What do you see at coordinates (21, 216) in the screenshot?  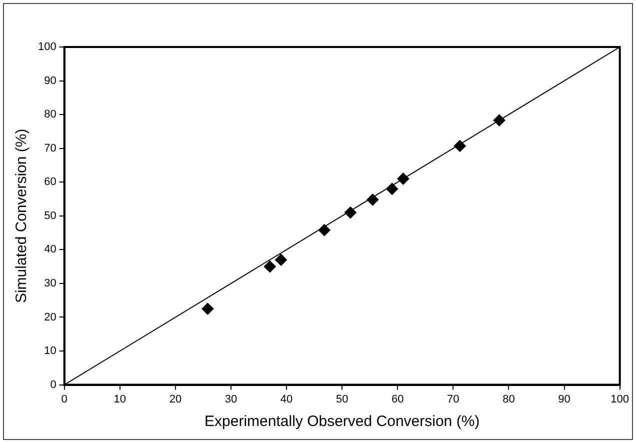 I see `y-axis-title: Simulated Conversion (%)` at bounding box center [21, 216].